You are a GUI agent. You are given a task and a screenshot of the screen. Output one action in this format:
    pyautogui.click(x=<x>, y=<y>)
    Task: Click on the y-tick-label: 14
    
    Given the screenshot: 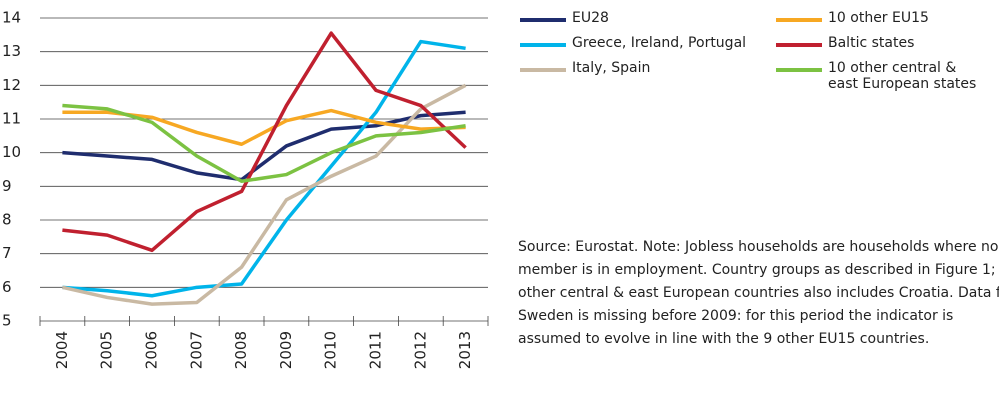 What is the action you would take?
    pyautogui.click(x=11, y=18)
    